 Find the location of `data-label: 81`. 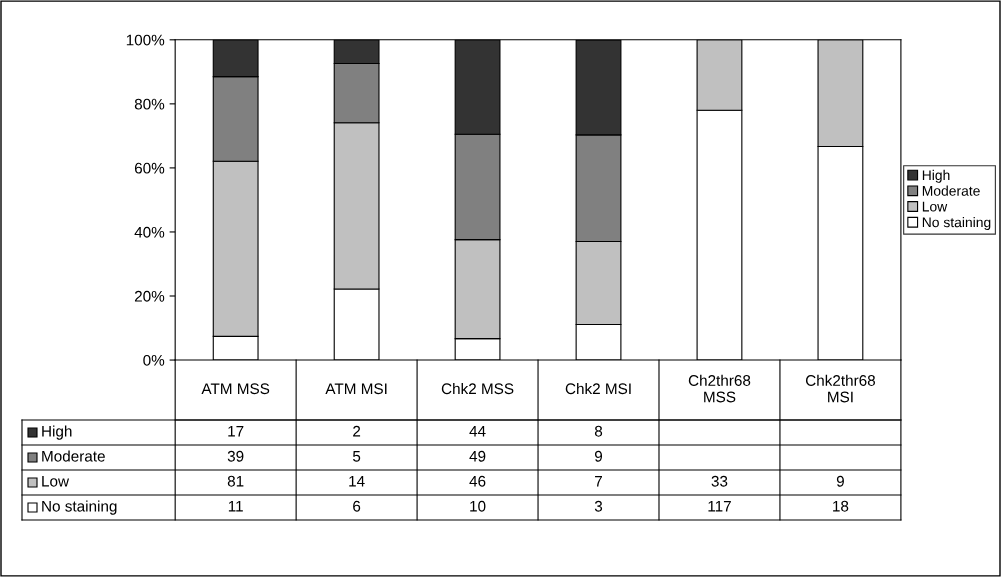

data-label: 81 is located at coordinates (235, 481).